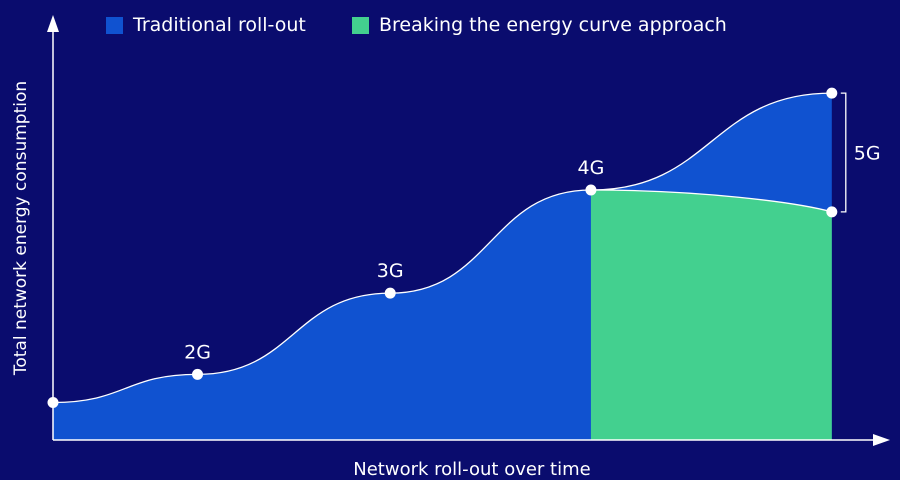  Describe the element at coordinates (219, 25) in the screenshot. I see `legend-label-traditional: Traditional roll-out` at that location.